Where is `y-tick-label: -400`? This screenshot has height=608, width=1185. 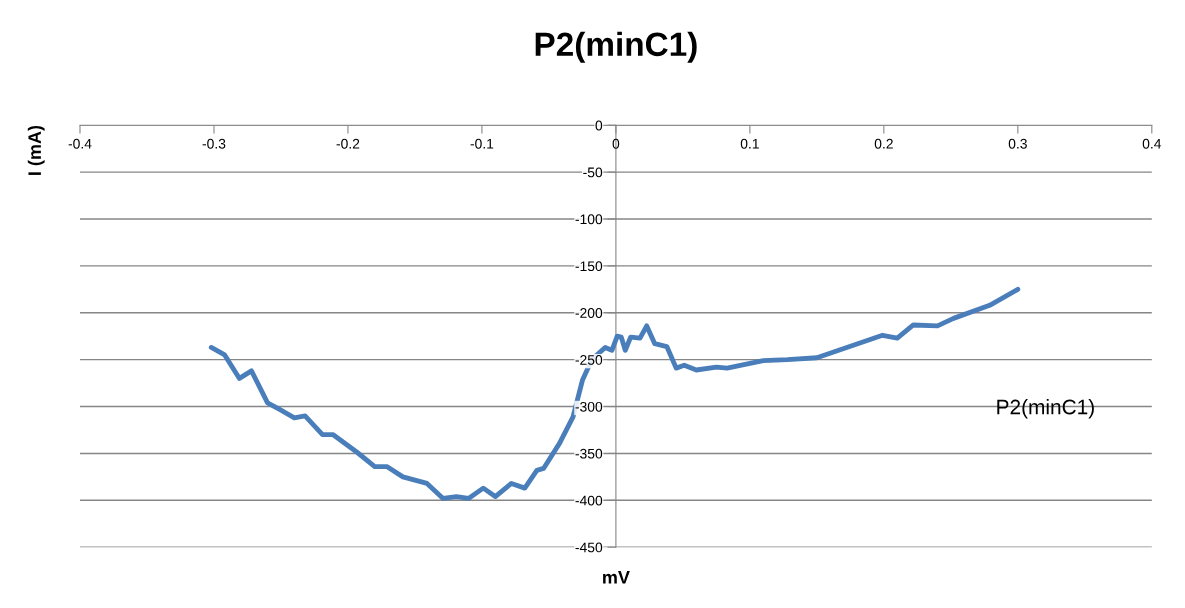 y-tick-label: -400 is located at coordinates (589, 500).